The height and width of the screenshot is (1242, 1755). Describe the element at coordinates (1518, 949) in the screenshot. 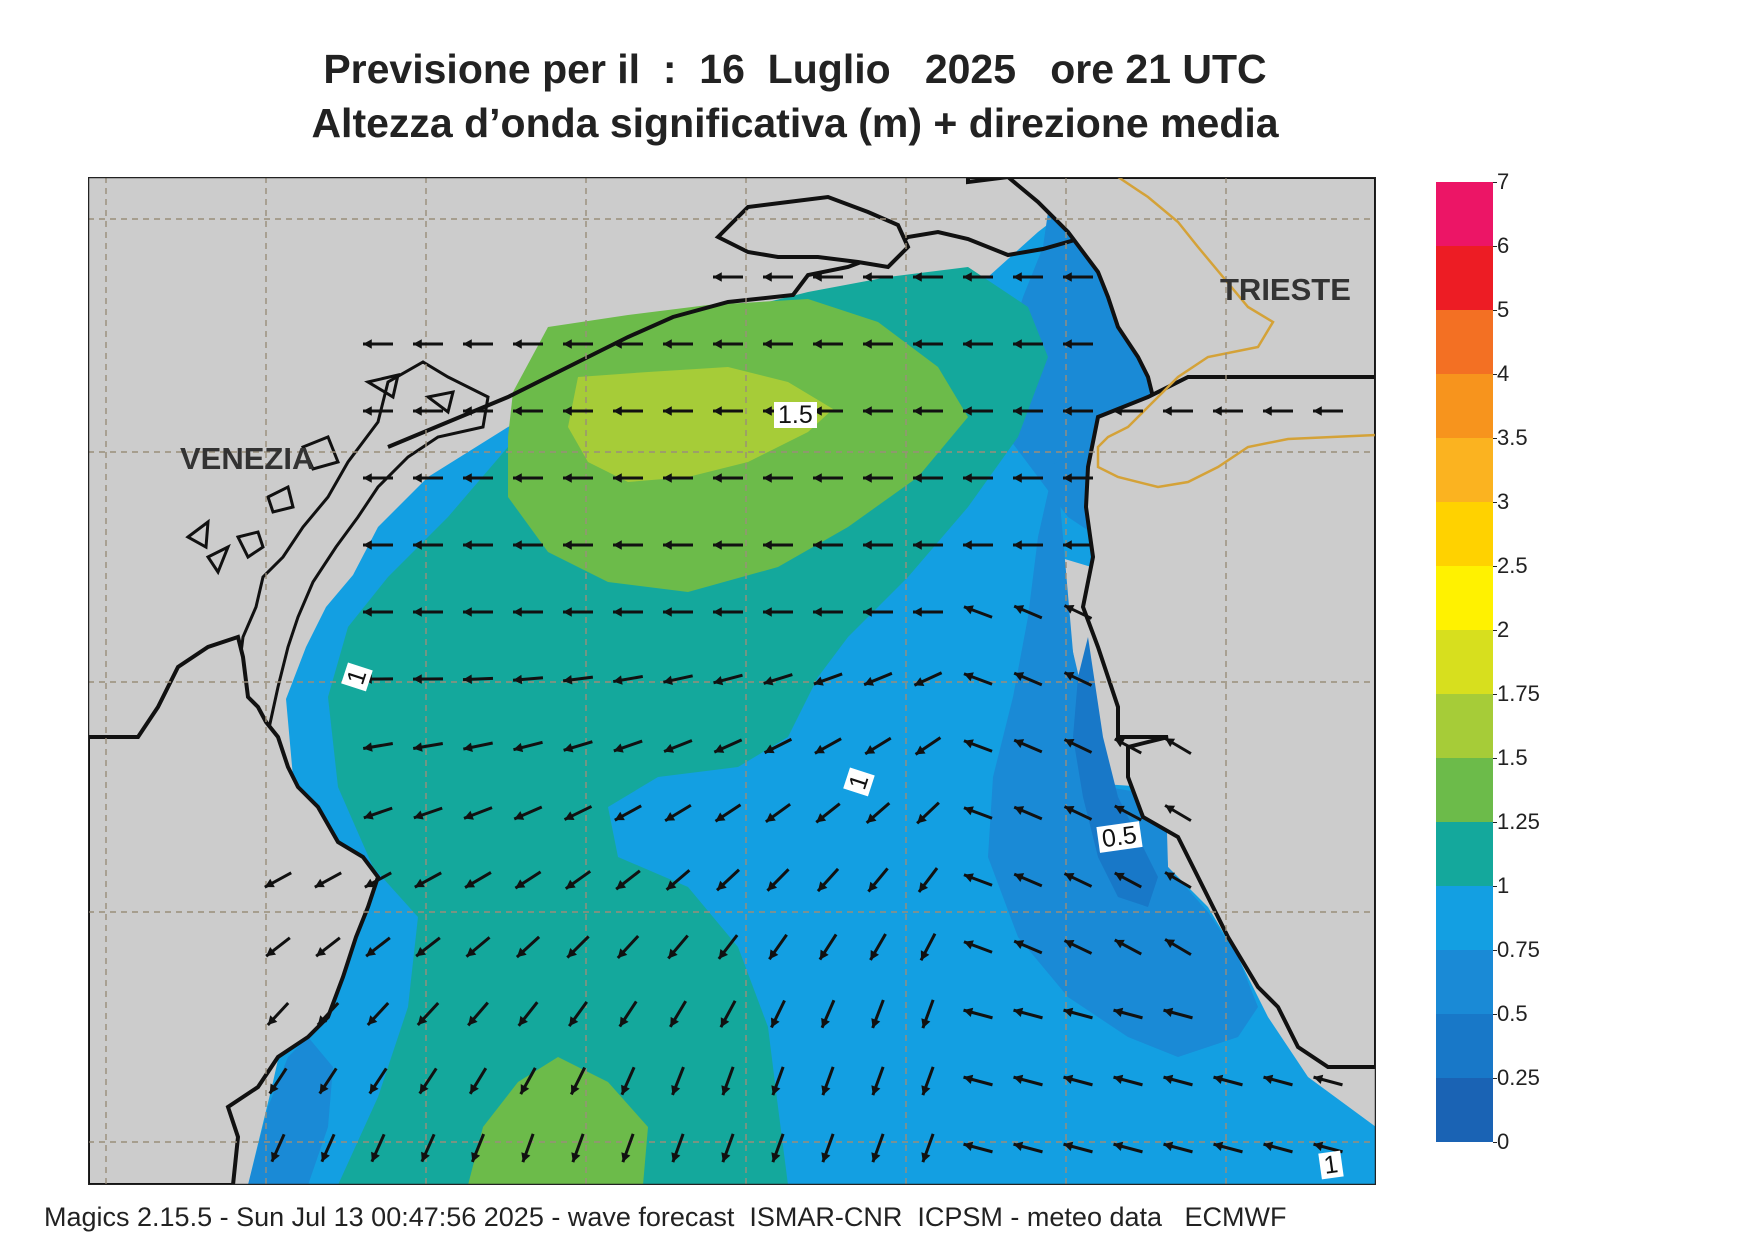

I see `legend-label: 0.75` at that location.